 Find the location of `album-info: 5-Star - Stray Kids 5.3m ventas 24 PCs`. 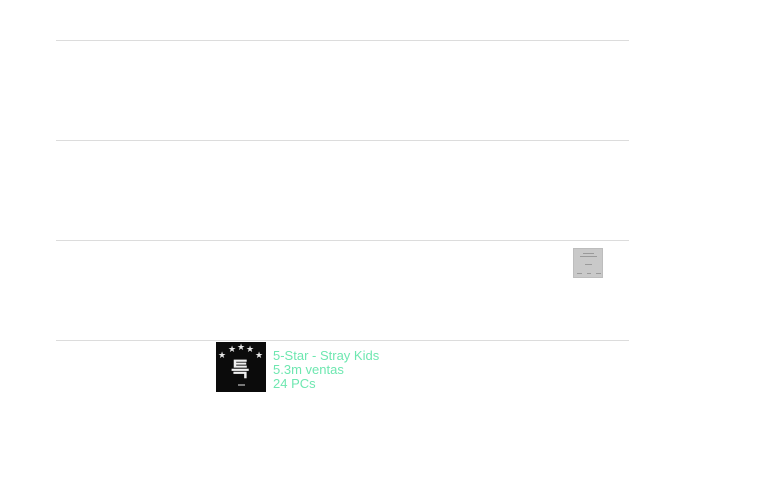

album-info: 5-Star - Stray Kids 5.3m ventas 24 PCs is located at coordinates (326, 370).